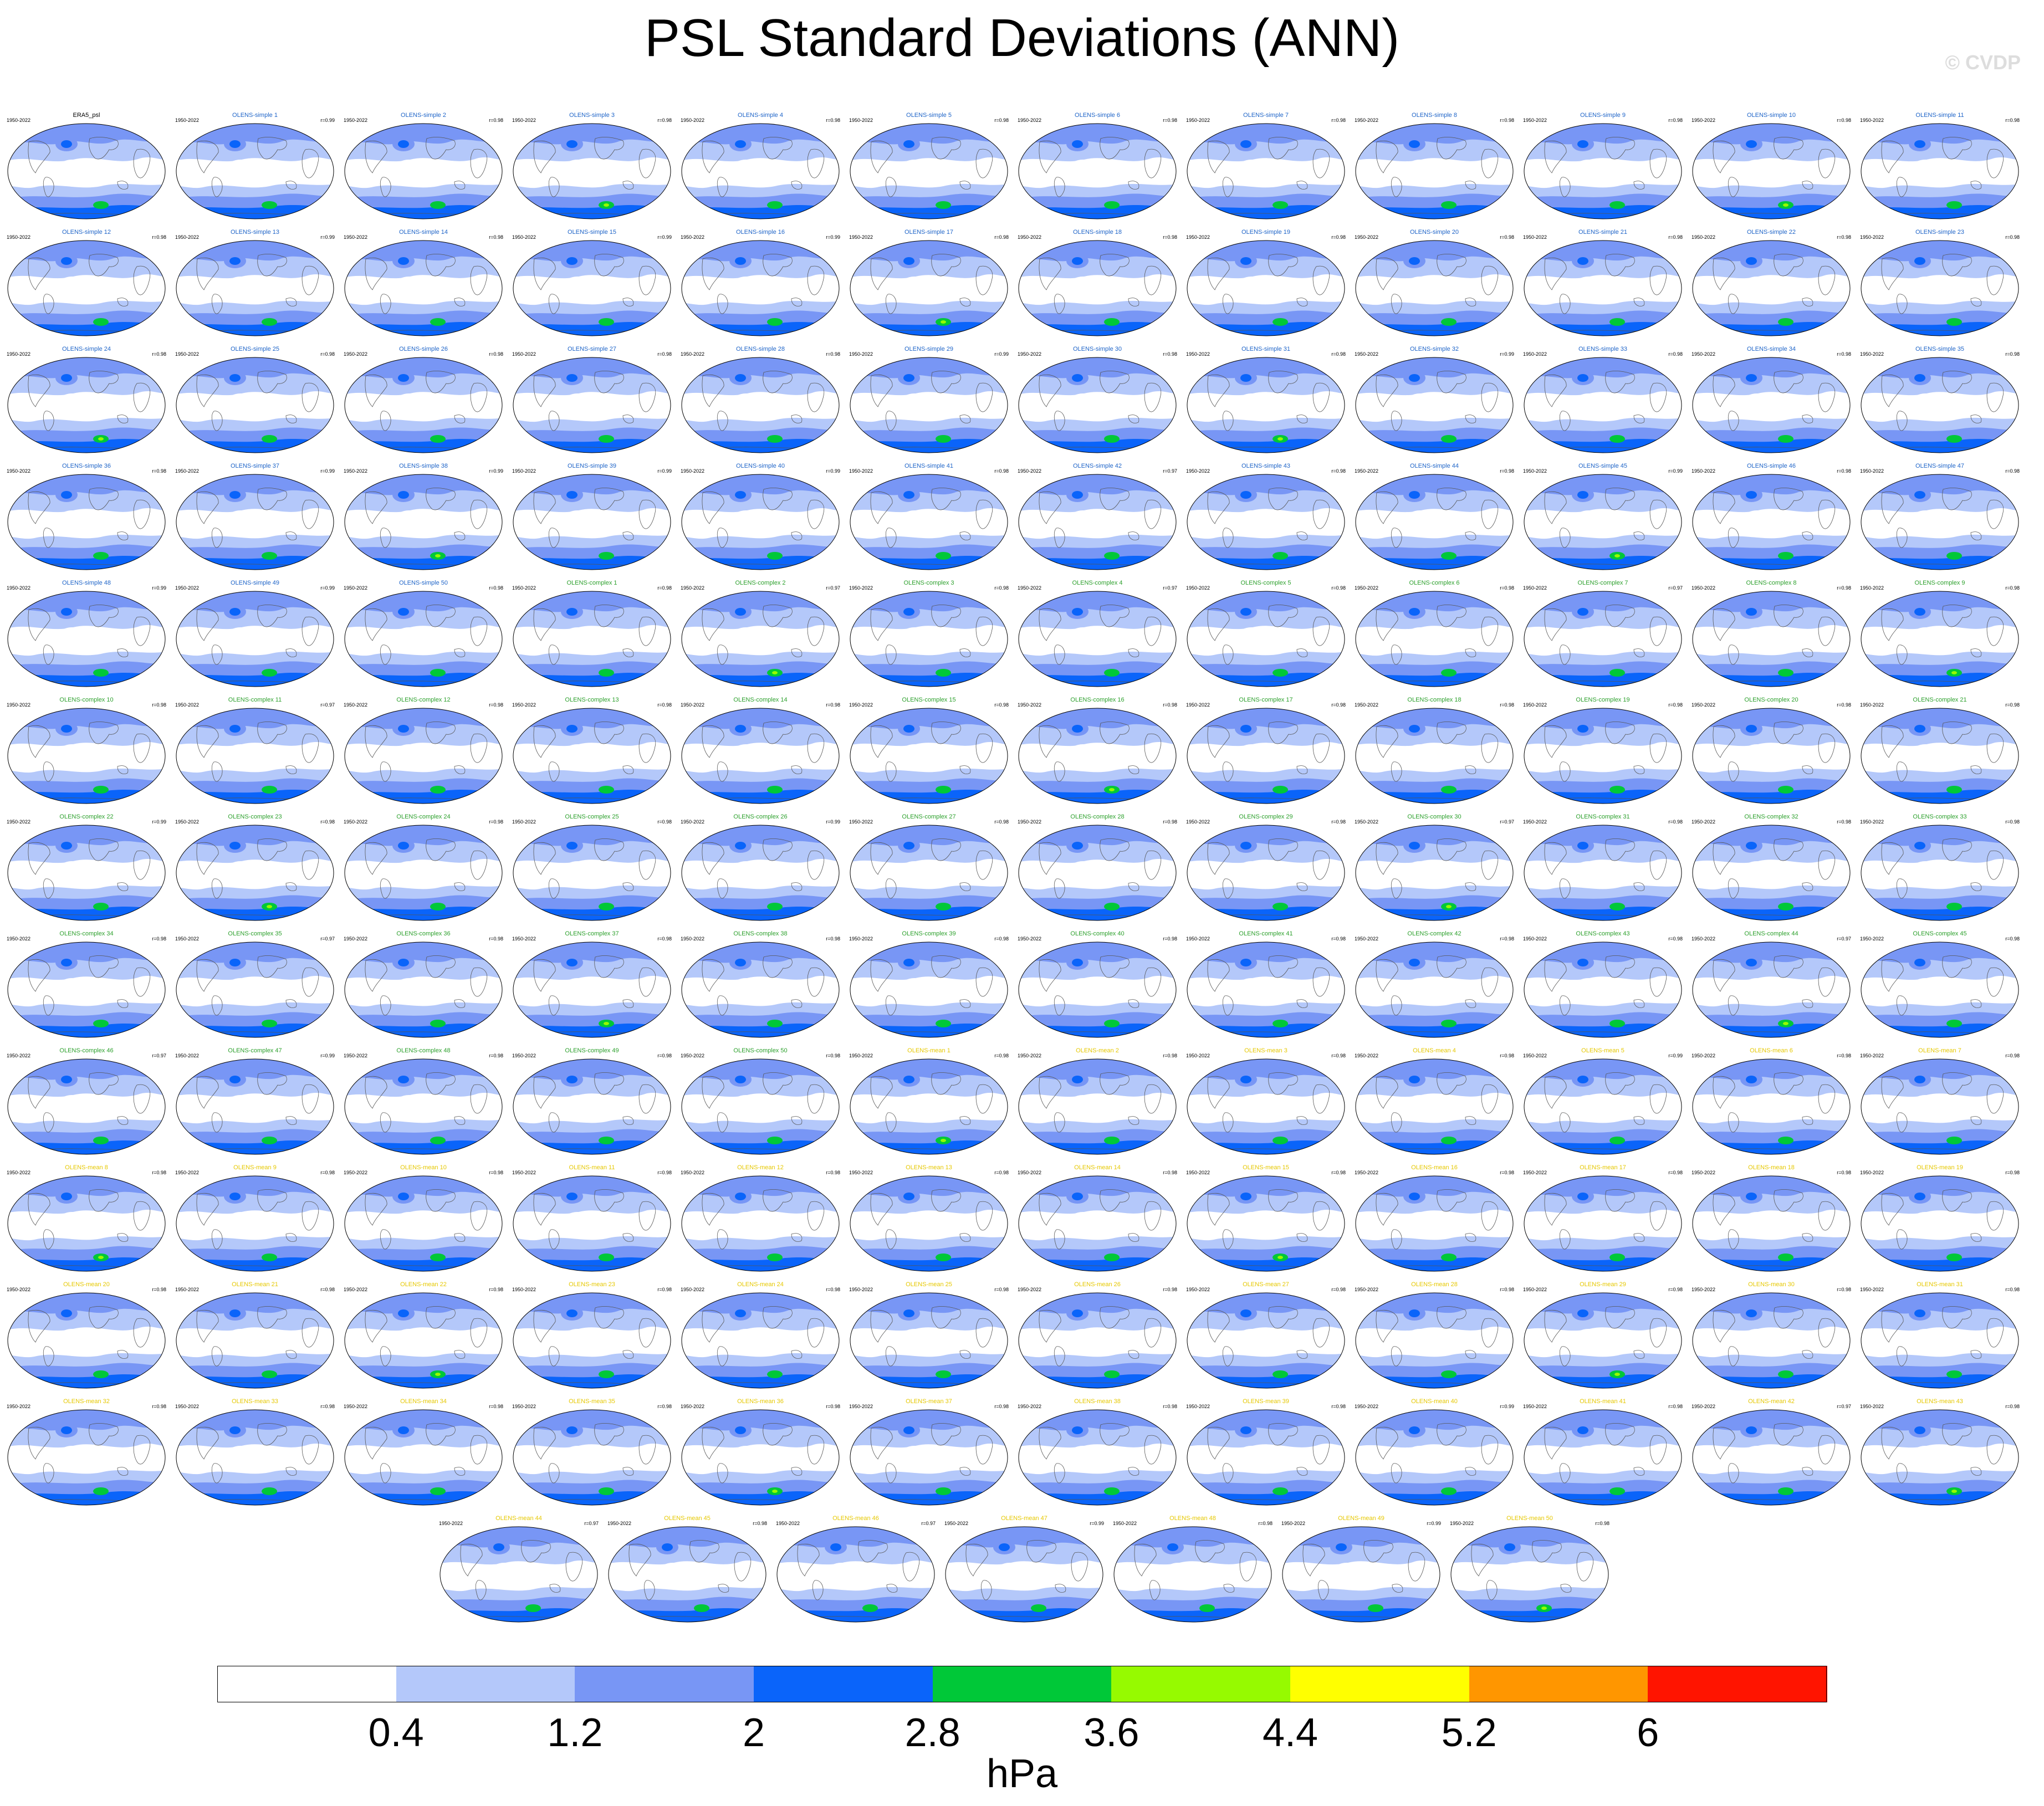  What do you see at coordinates (929, 1452) in the screenshot?
I see `map-panel: 1950-2022 OLENS-mean 37 r=0.98` at bounding box center [929, 1452].